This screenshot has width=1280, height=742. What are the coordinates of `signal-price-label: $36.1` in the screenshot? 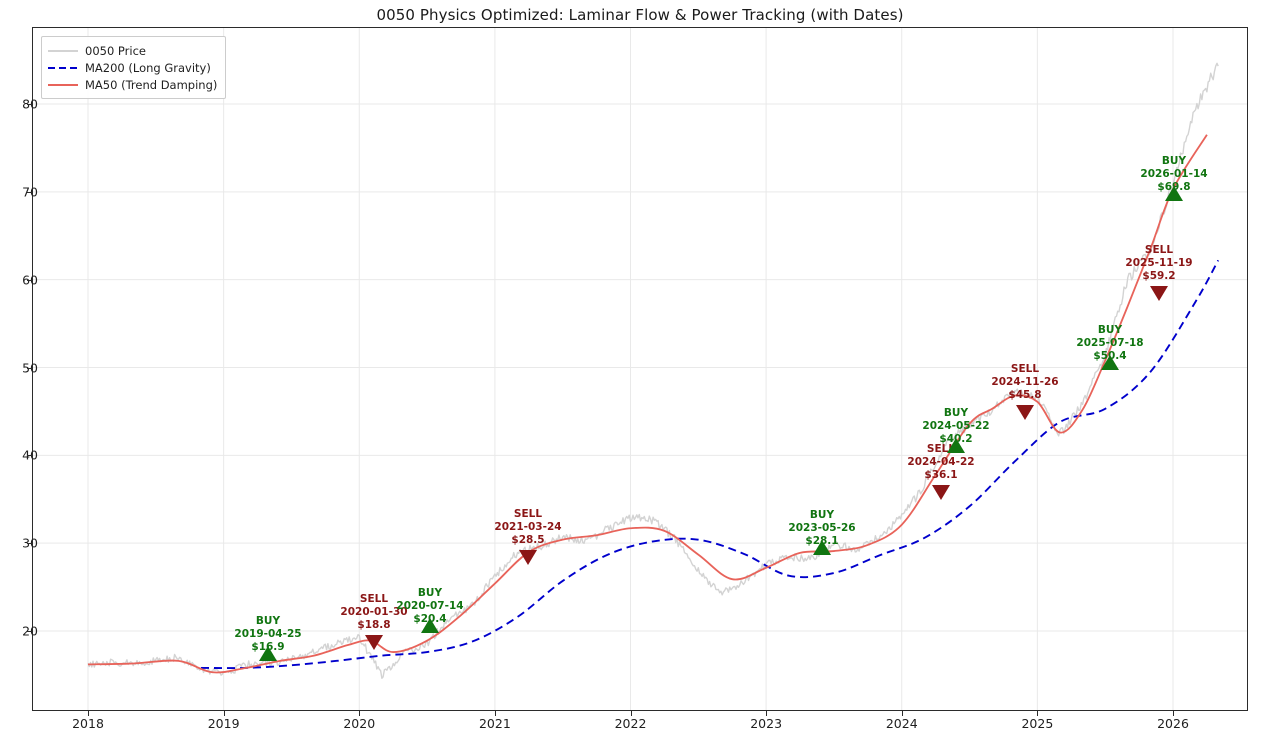 It's located at (941, 475).